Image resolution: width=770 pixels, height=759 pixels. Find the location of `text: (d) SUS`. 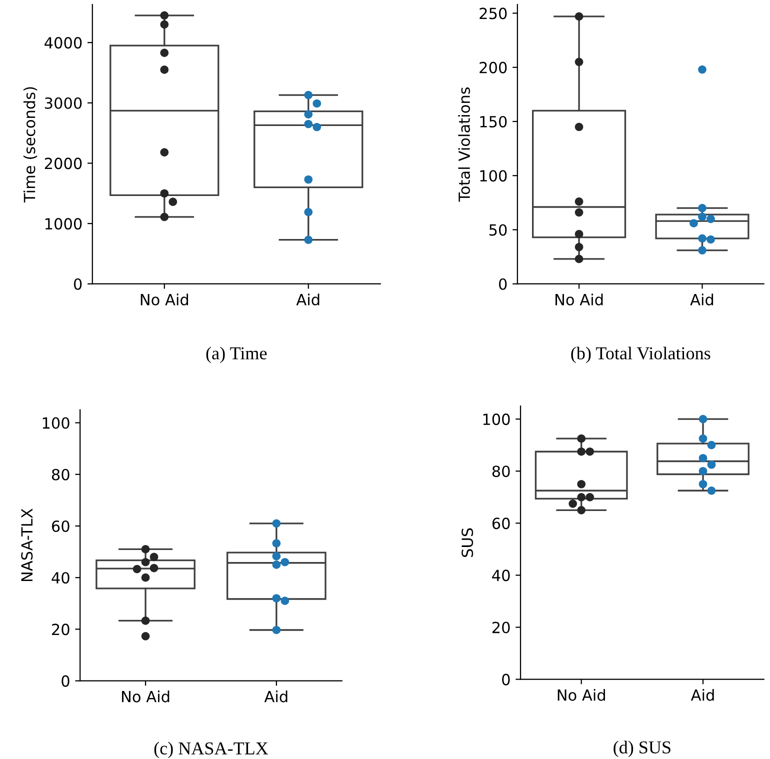

text: (d) SUS is located at coordinates (642, 749).